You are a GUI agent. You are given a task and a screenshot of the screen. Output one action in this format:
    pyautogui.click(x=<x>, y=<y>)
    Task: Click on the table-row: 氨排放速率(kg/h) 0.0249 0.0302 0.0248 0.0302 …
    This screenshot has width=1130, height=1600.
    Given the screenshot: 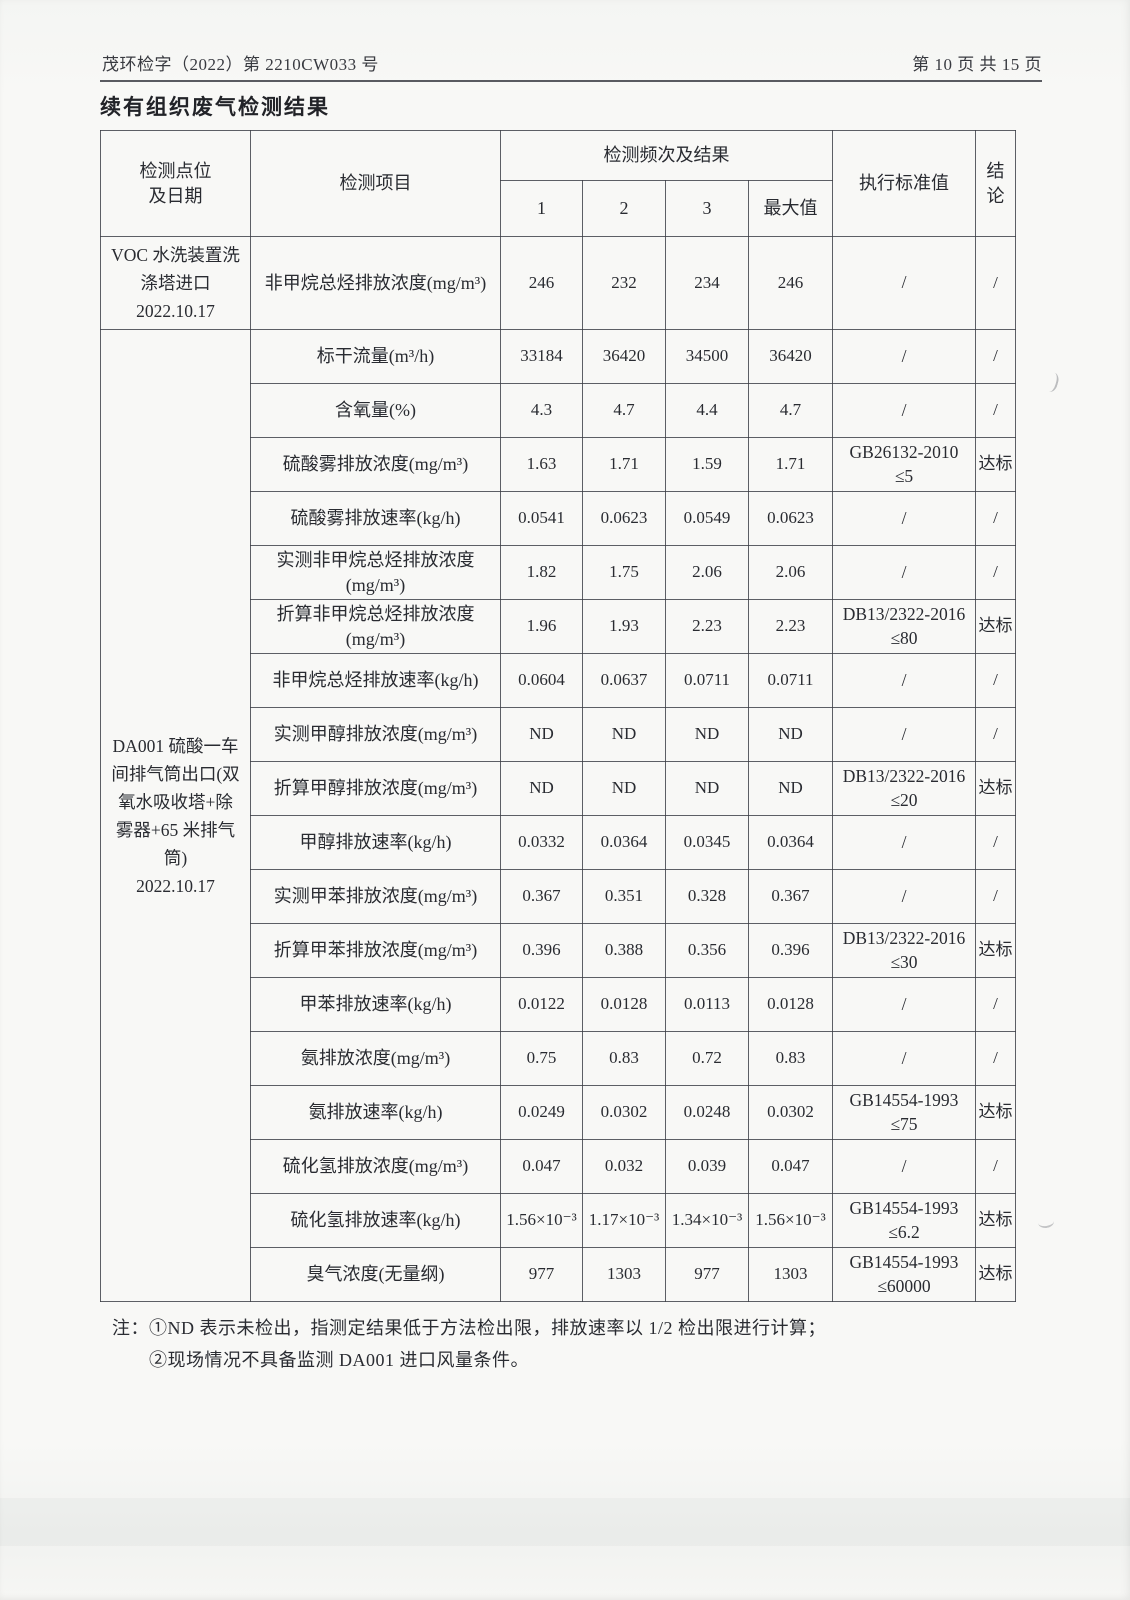 What is the action you would take?
    pyautogui.click(x=558, y=1112)
    